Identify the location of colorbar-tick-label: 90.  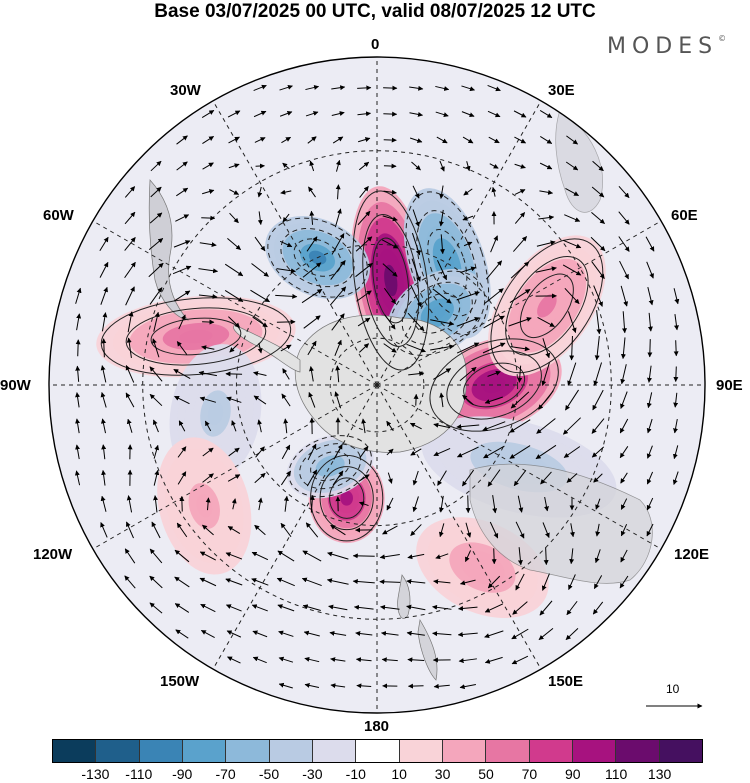
(573, 774).